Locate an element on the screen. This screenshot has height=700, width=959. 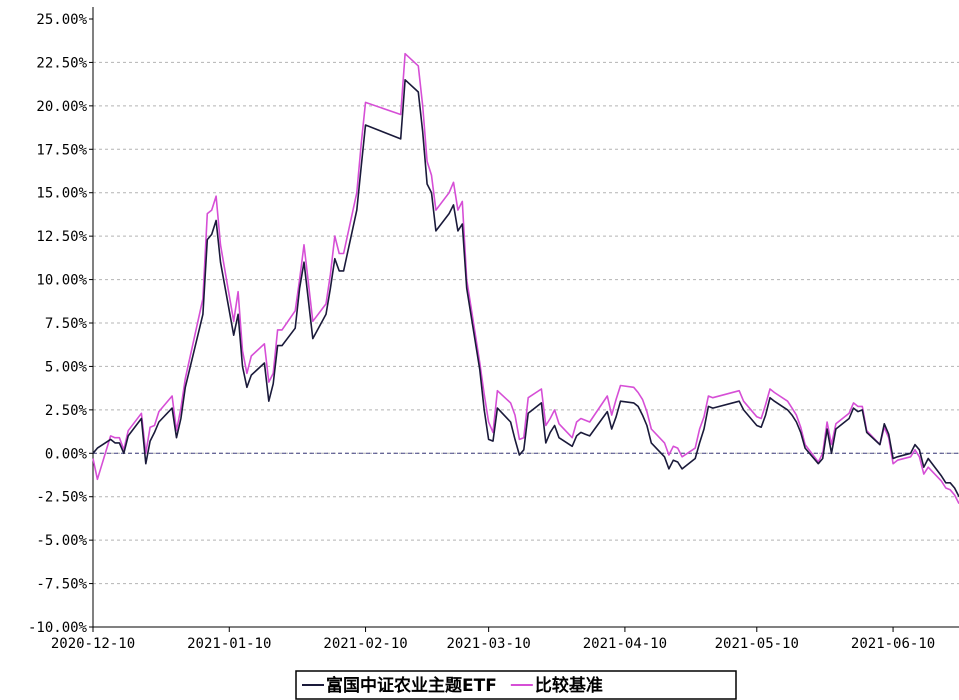
x-tick-label: 2021-05-10 is located at coordinates (757, 644).